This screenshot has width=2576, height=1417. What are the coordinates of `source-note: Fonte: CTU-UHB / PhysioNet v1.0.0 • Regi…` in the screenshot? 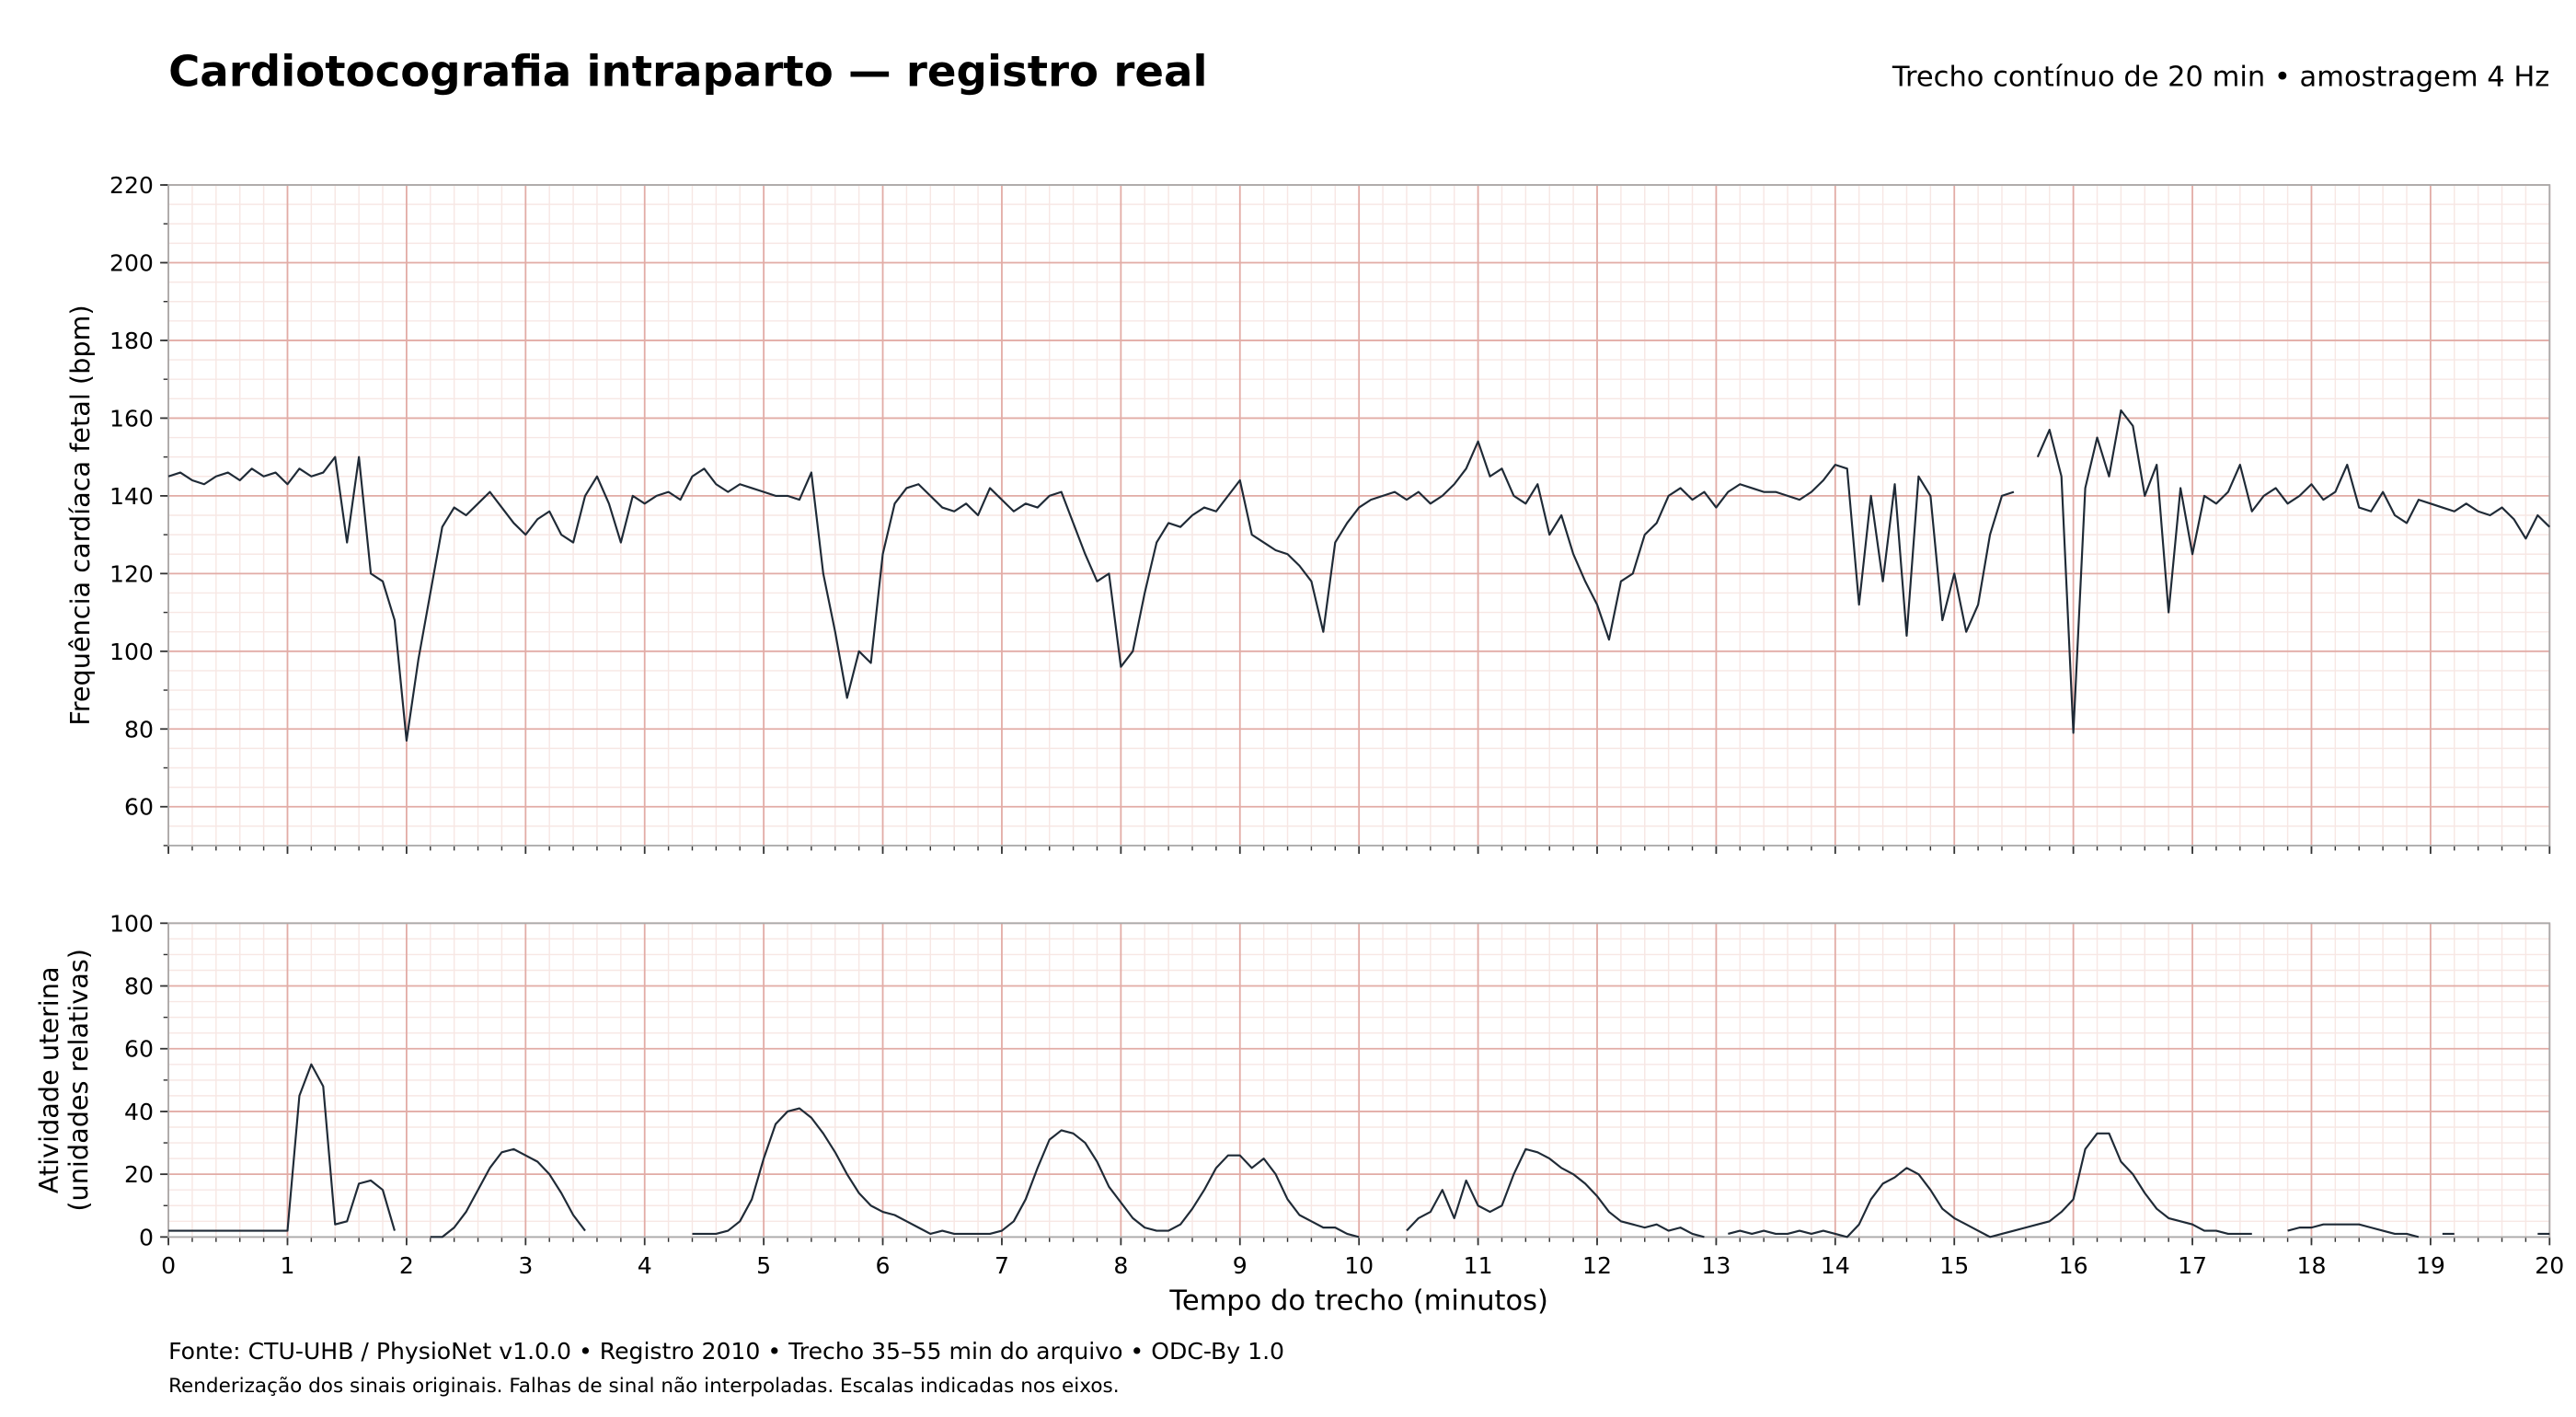 It's located at (726, 1351).